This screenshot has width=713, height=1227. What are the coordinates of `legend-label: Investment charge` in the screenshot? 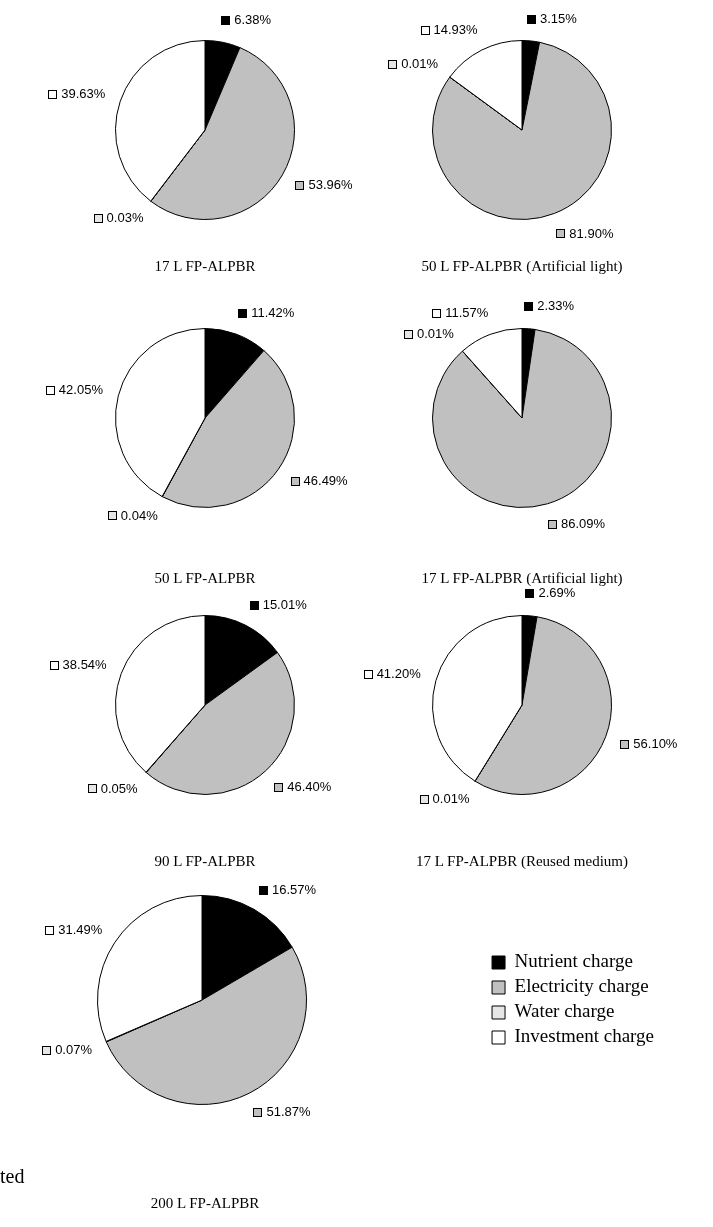 It's located at (584, 1036).